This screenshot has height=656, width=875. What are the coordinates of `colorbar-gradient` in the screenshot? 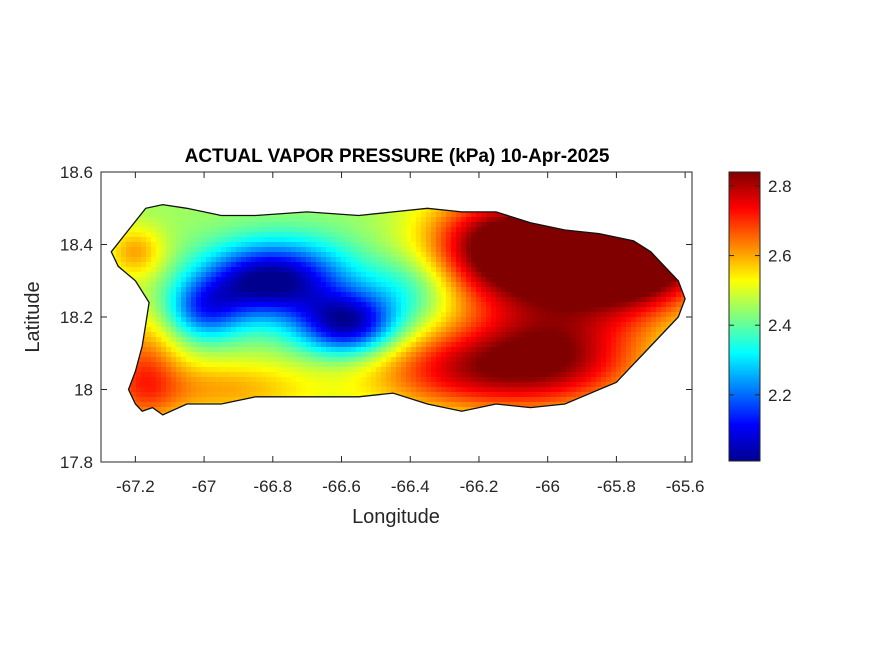 It's located at (744, 316).